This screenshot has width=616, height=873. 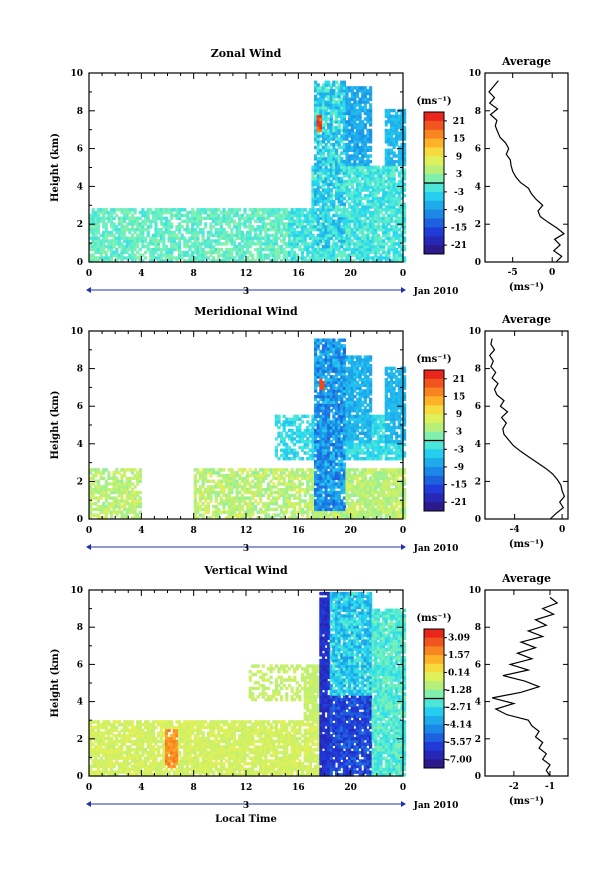 I want to click on colorbar-swatch, so click(x=434, y=196).